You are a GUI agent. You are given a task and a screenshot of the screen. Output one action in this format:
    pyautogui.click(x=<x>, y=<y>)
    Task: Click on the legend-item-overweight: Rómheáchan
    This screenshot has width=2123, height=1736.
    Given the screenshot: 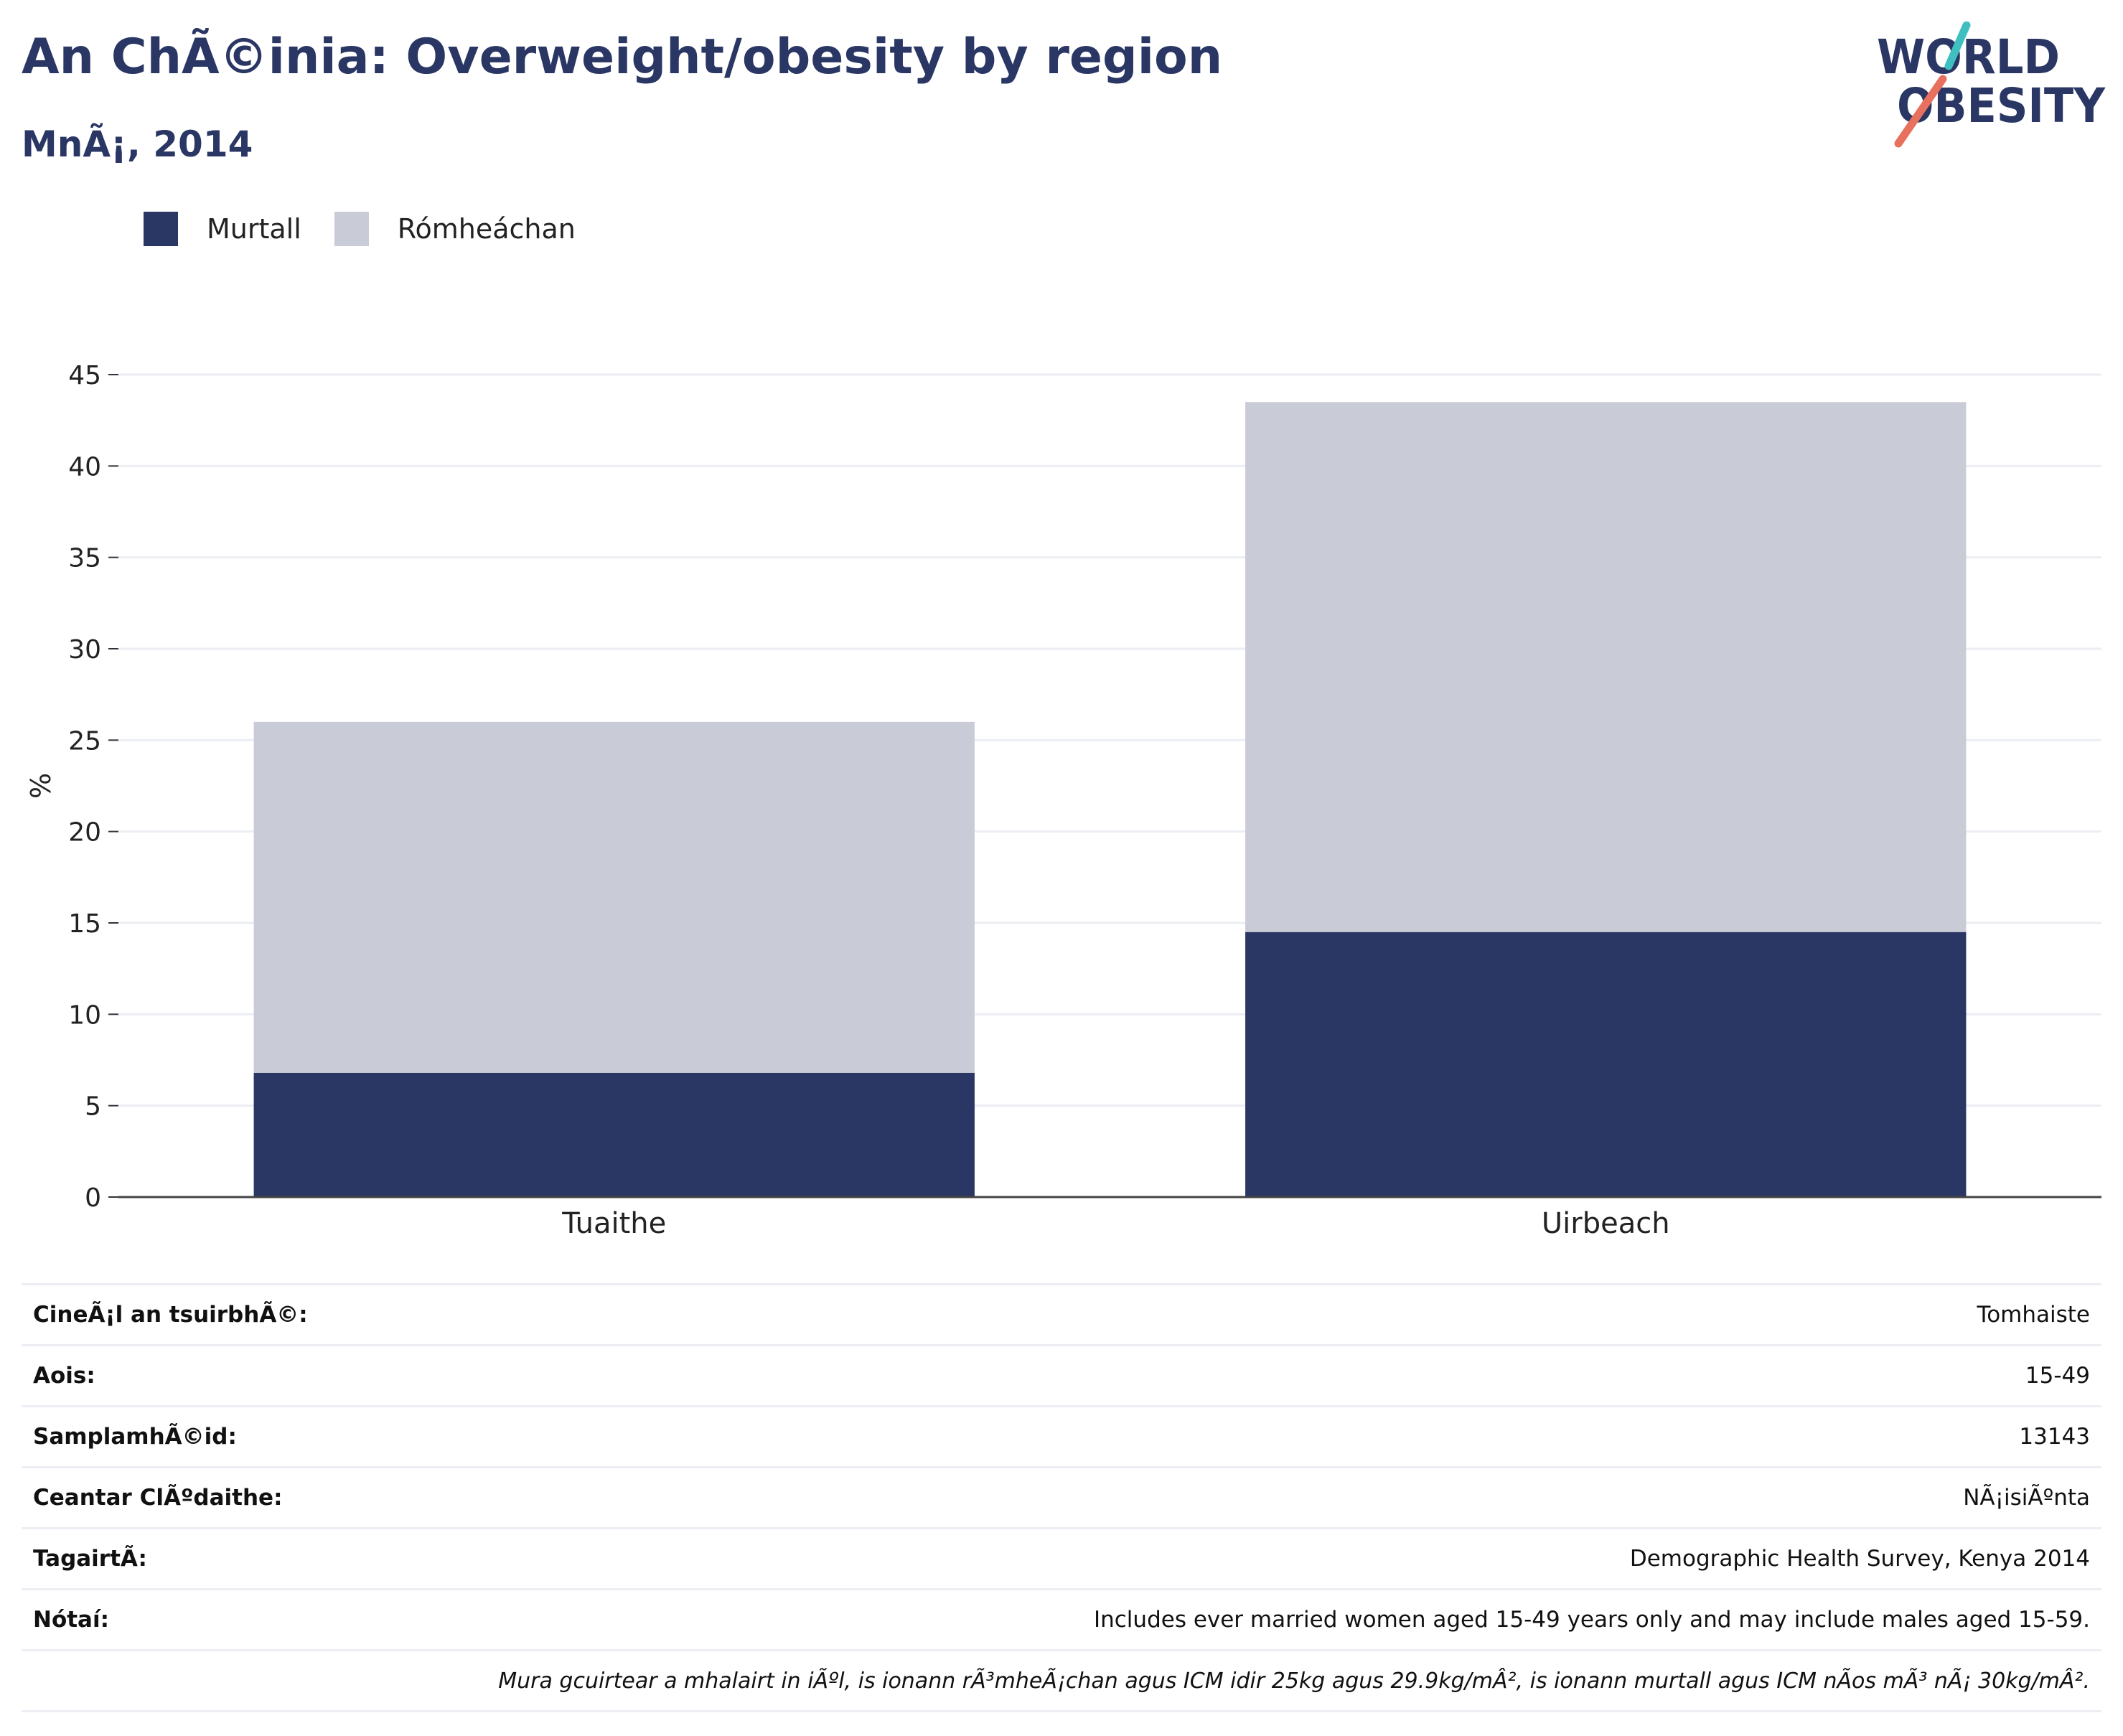 What is the action you would take?
    pyautogui.click(x=455, y=229)
    